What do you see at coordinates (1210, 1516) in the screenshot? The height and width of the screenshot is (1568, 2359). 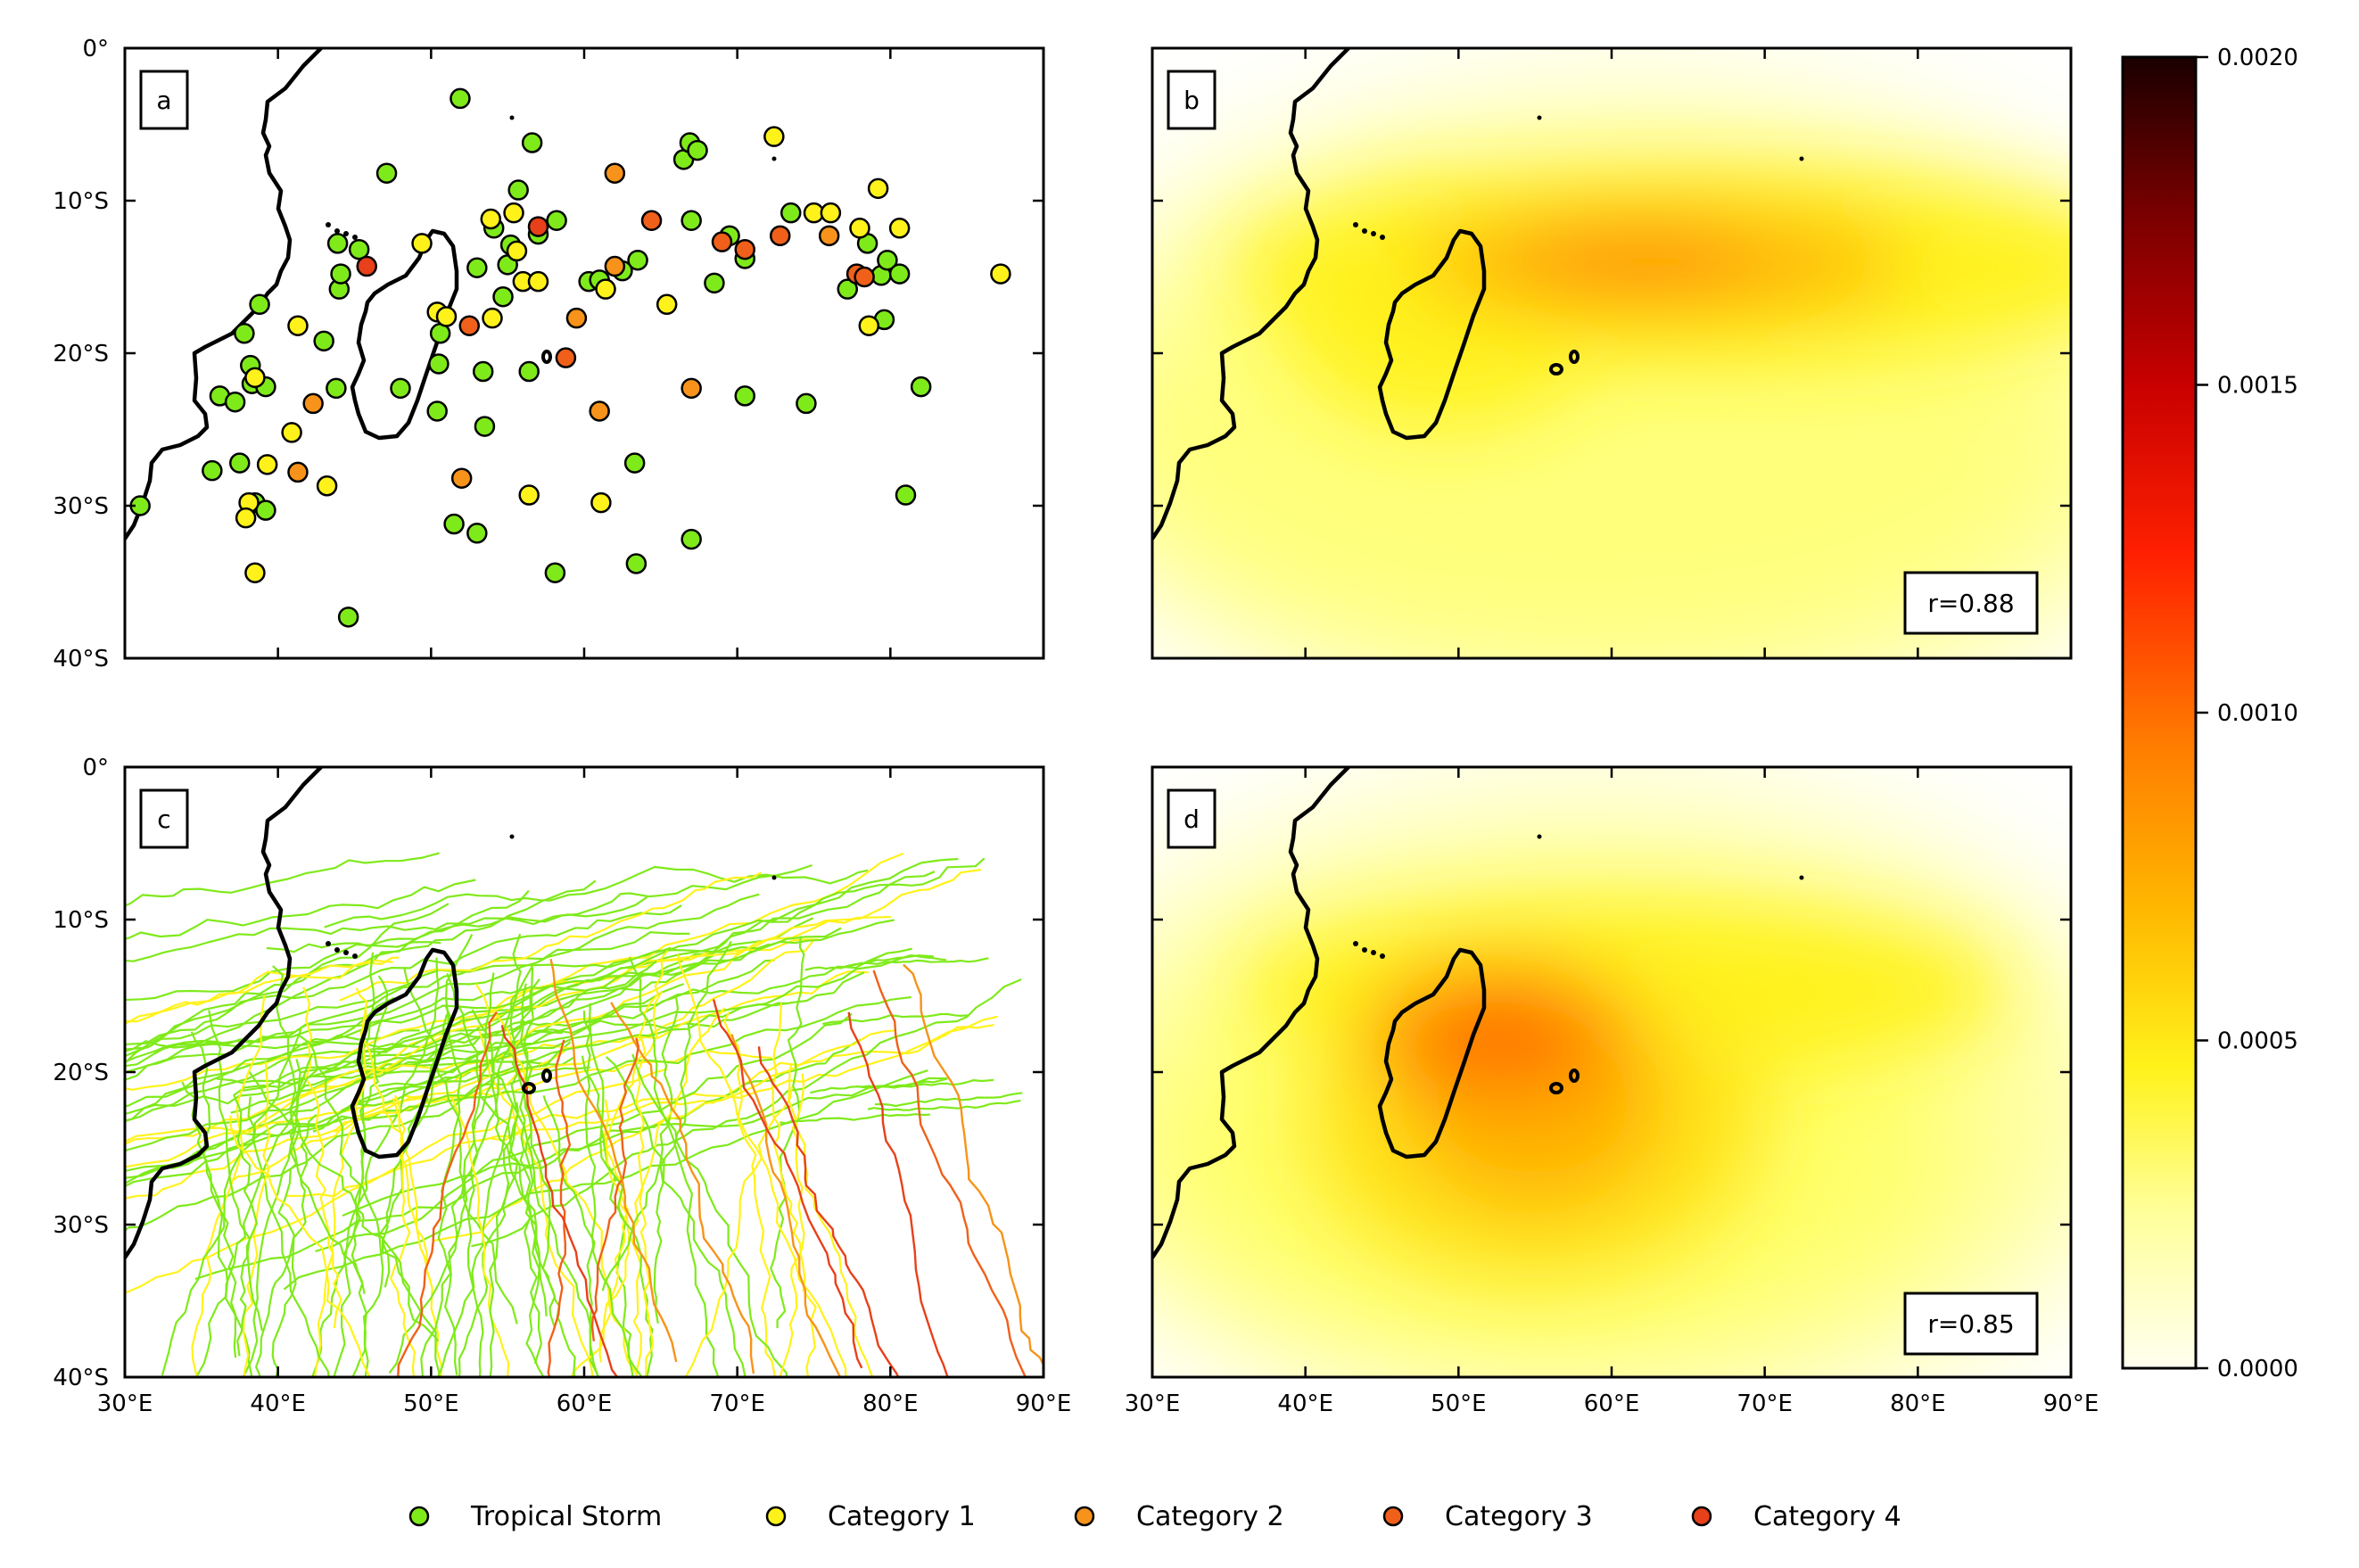 I see `legend-label: Category 2` at bounding box center [1210, 1516].